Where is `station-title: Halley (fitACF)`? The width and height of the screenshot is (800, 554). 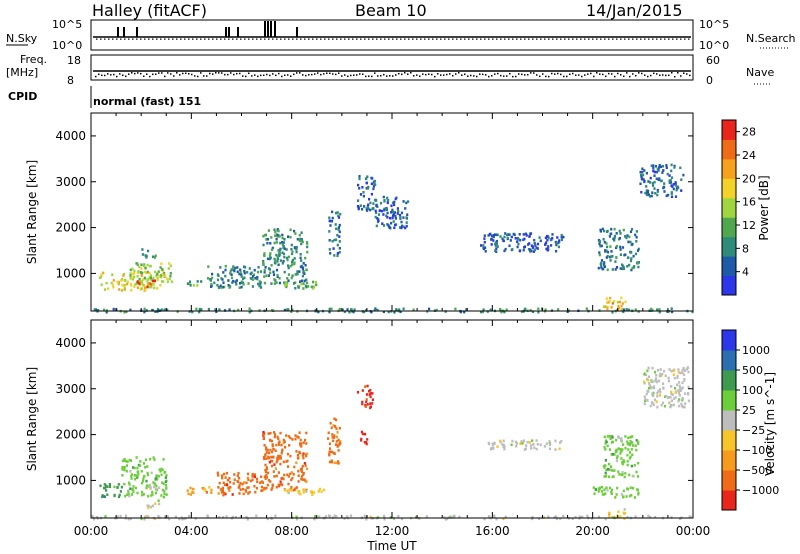 station-title: Halley (fitACF) is located at coordinates (149, 10).